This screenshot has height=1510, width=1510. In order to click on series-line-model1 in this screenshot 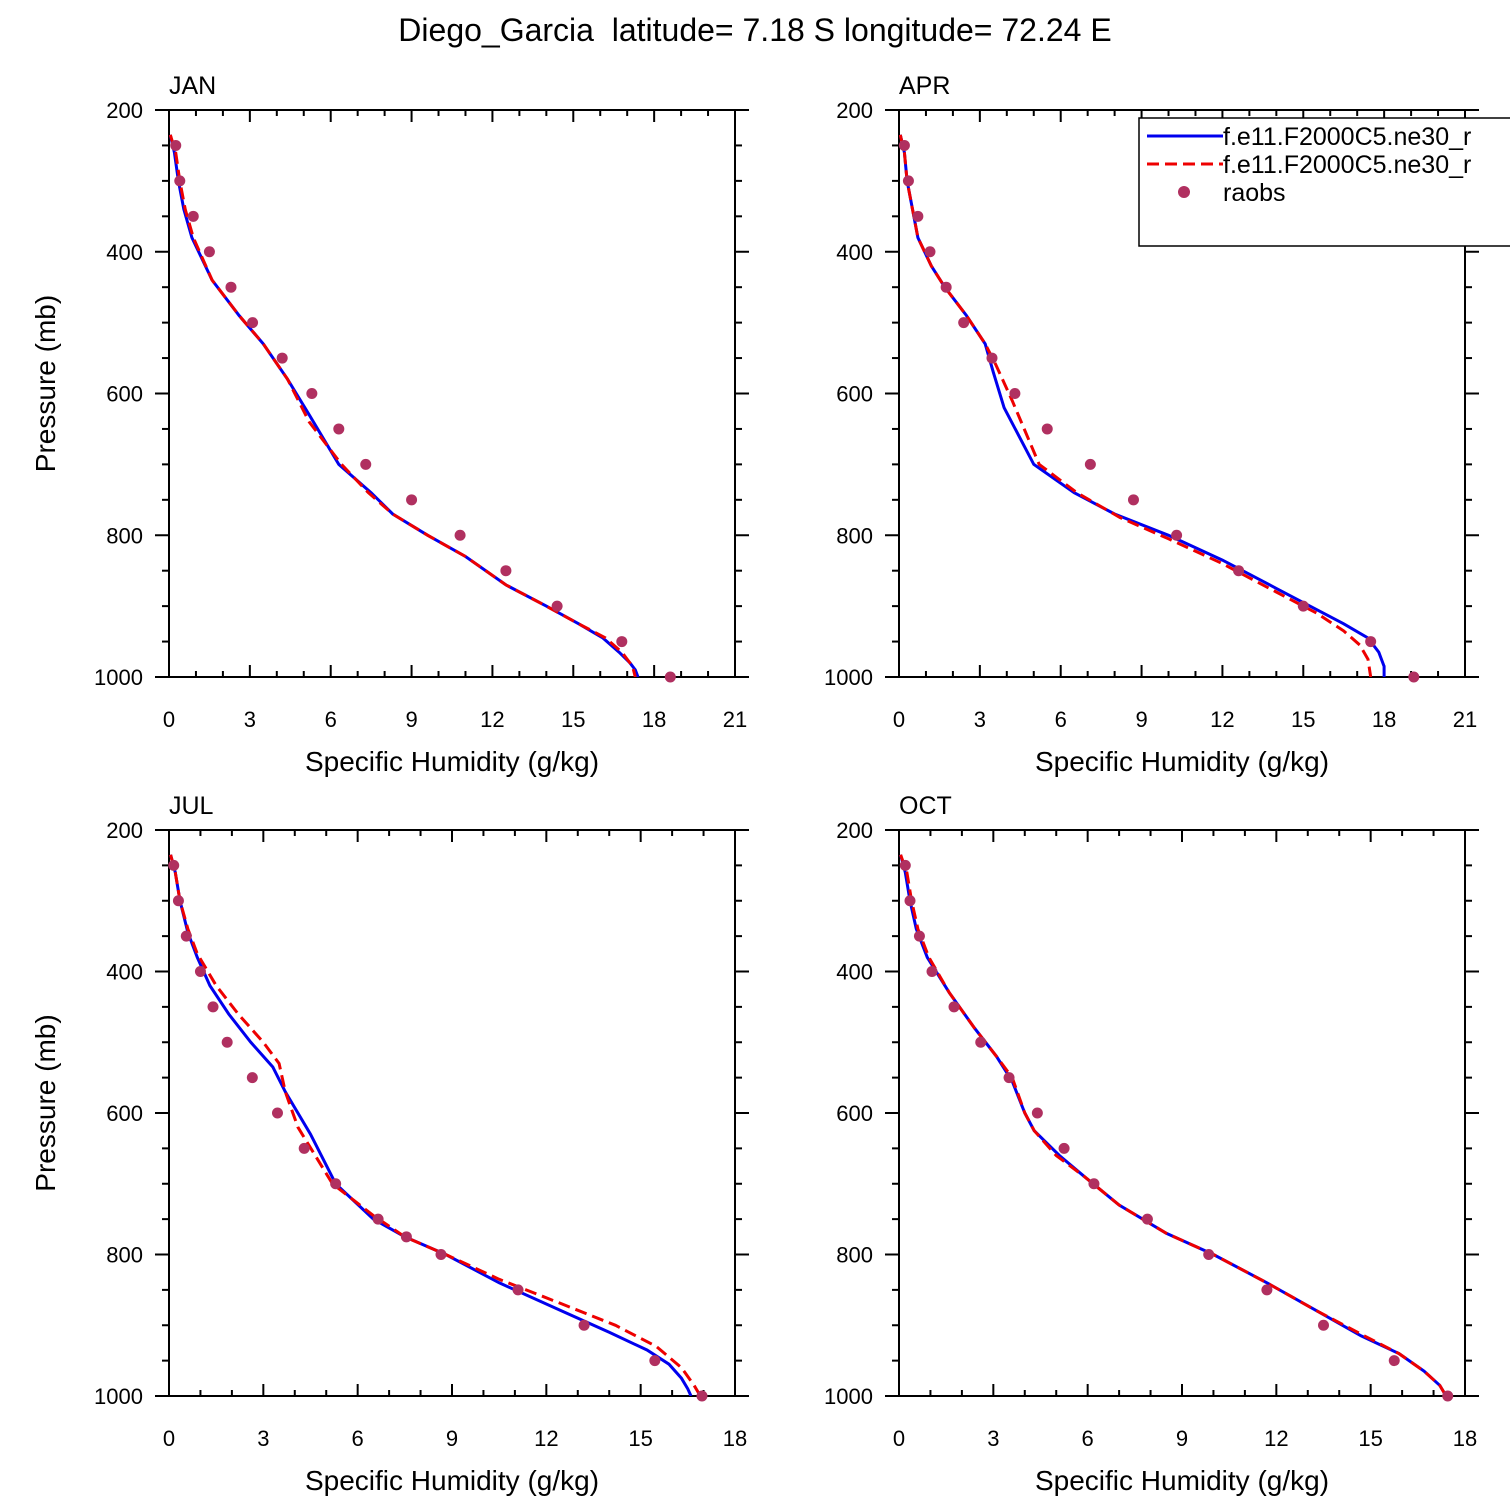, I will do `click(404, 405)`.